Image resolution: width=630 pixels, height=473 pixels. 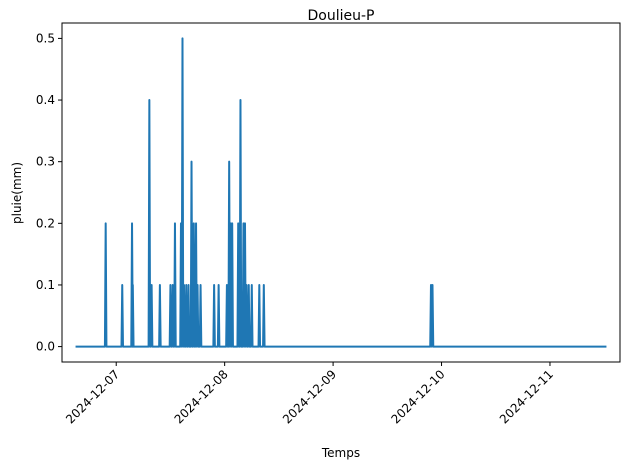 What do you see at coordinates (340, 453) in the screenshot?
I see `x-axis-label: Temps` at bounding box center [340, 453].